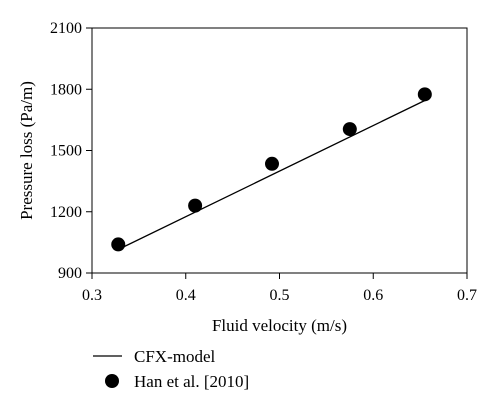  I want to click on y-tick-label: 900, so click(70, 273).